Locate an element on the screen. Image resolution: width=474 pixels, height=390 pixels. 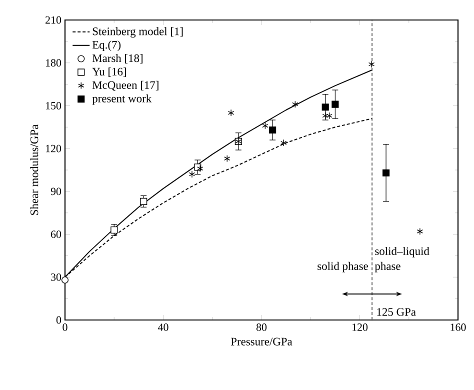
legend-label: Marsh [18] is located at coordinates (117, 59).